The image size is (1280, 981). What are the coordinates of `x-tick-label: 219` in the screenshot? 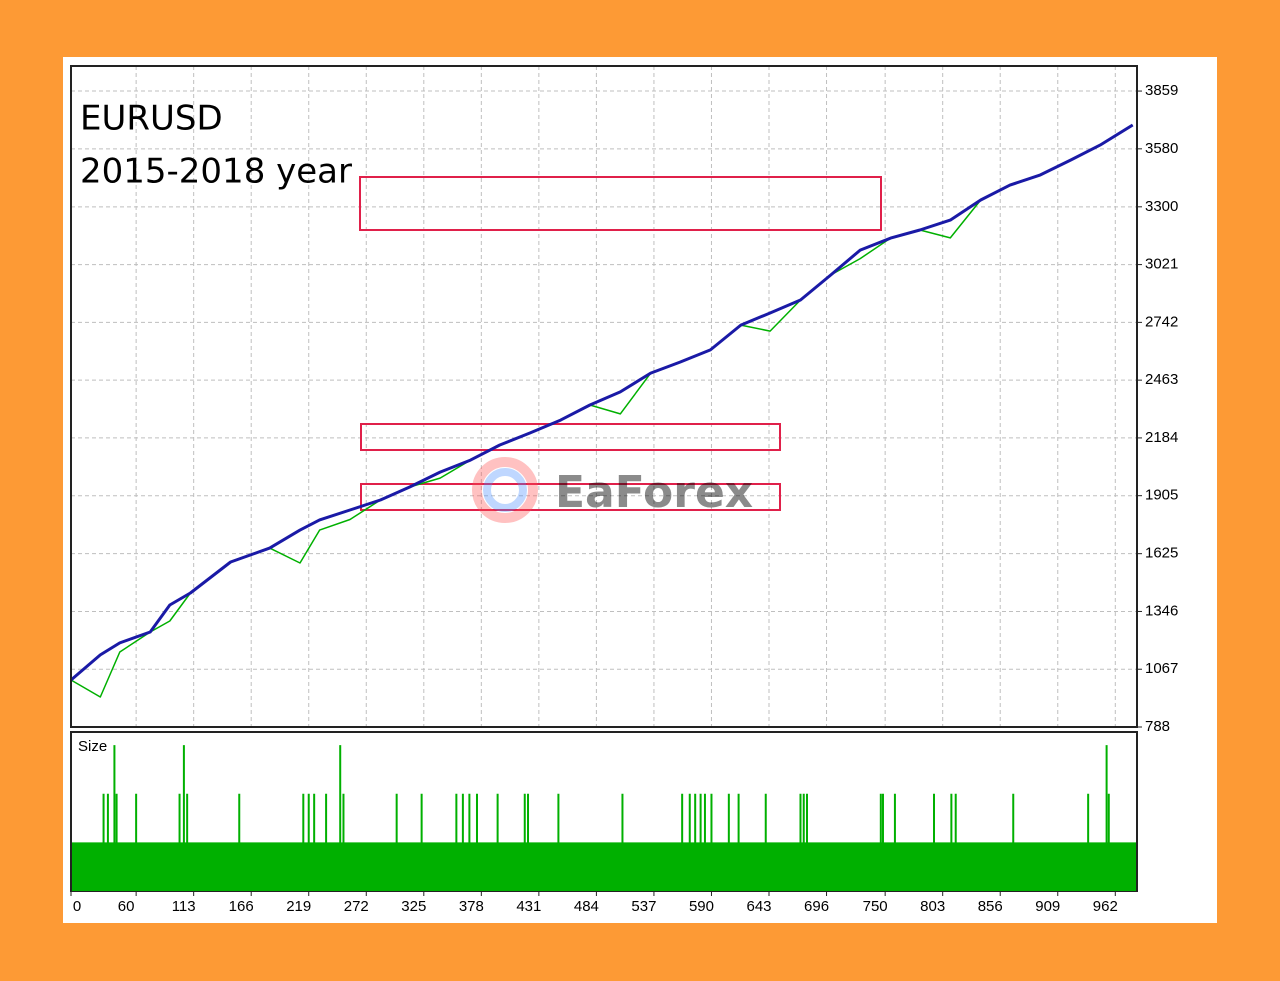 It's located at (298, 906).